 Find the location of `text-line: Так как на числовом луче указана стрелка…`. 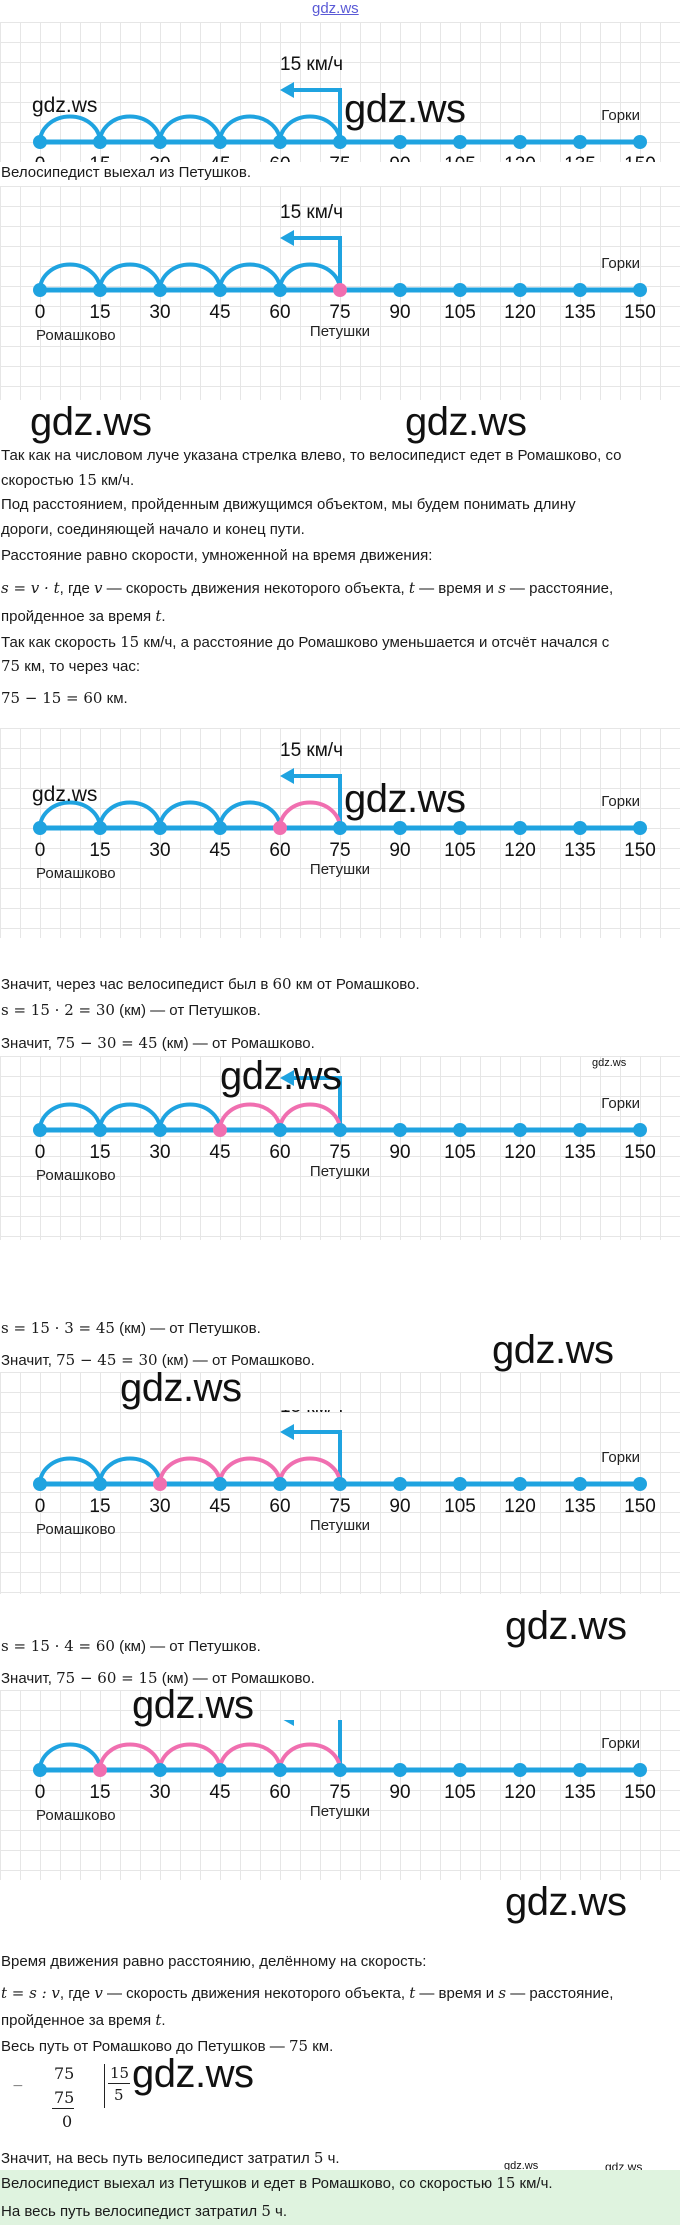

text-line: Так как на числовом луче указана стрелка… is located at coordinates (311, 455).